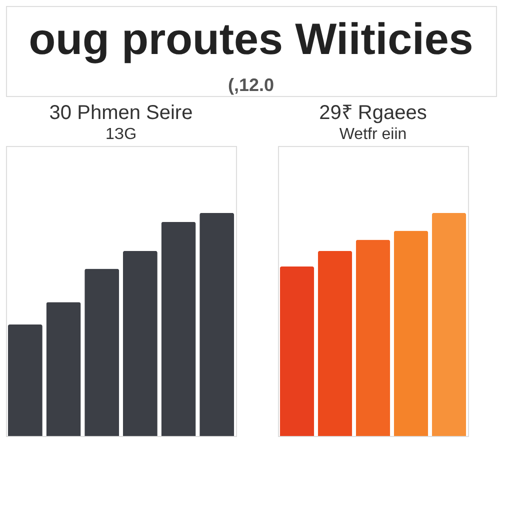  Describe the element at coordinates (121, 134) in the screenshot. I see `chart-subtitle: 1ЗG` at that location.